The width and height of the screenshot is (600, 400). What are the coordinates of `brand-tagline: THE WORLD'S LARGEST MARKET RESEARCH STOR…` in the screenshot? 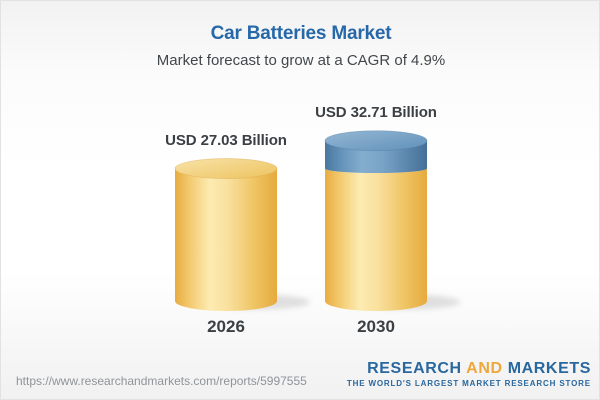 It's located at (468, 383).